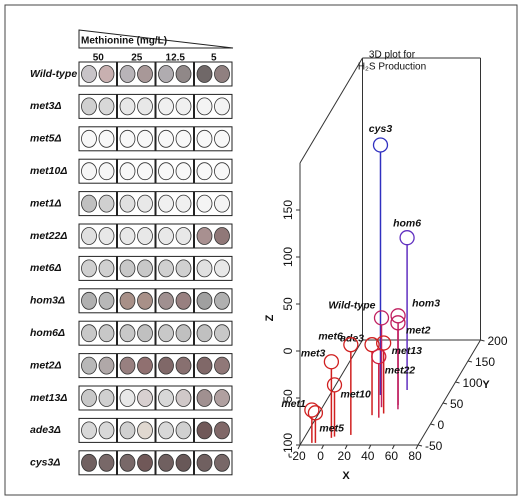 This screenshot has height=500, width=522. Describe the element at coordinates (351, 306) in the screenshot. I see `point-label: Wild-type` at that location.